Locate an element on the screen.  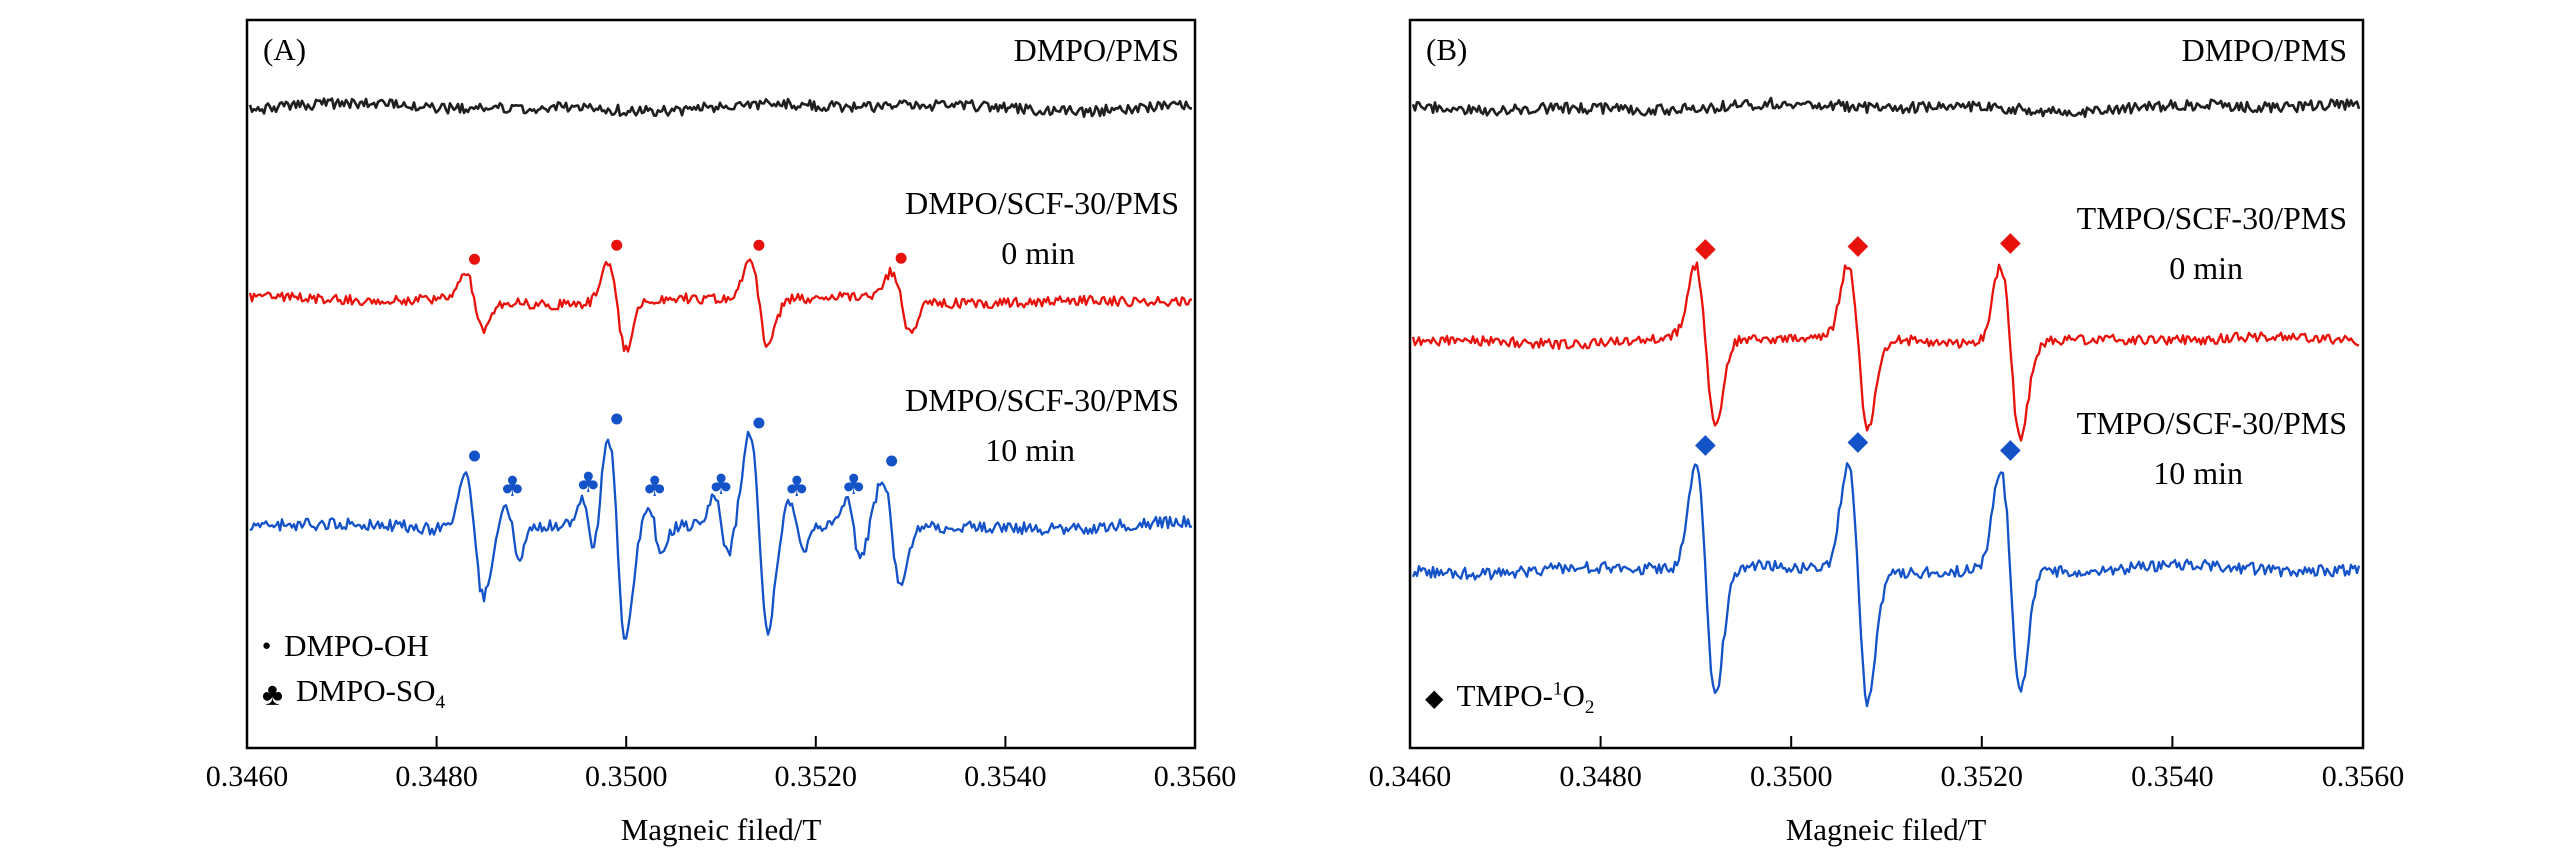
legend-item-diamond: ◆ TMPO-1O2 is located at coordinates (1510, 698).